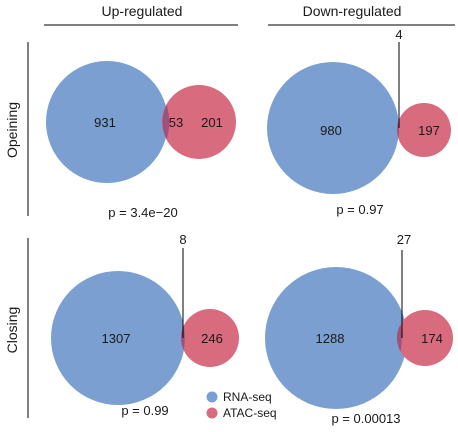 The width and height of the screenshot is (458, 432). What do you see at coordinates (12, 130) in the screenshot?
I see `row-label-opening: Opeining` at bounding box center [12, 130].